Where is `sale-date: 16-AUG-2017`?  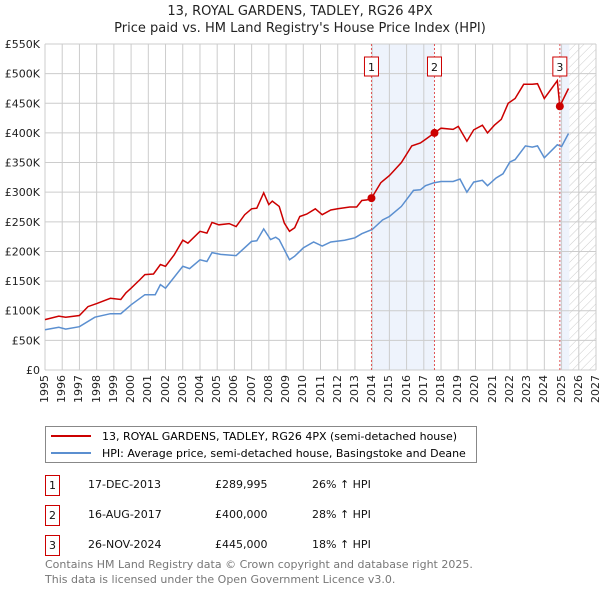 sale-date: 16-AUG-2017 is located at coordinates (125, 514).